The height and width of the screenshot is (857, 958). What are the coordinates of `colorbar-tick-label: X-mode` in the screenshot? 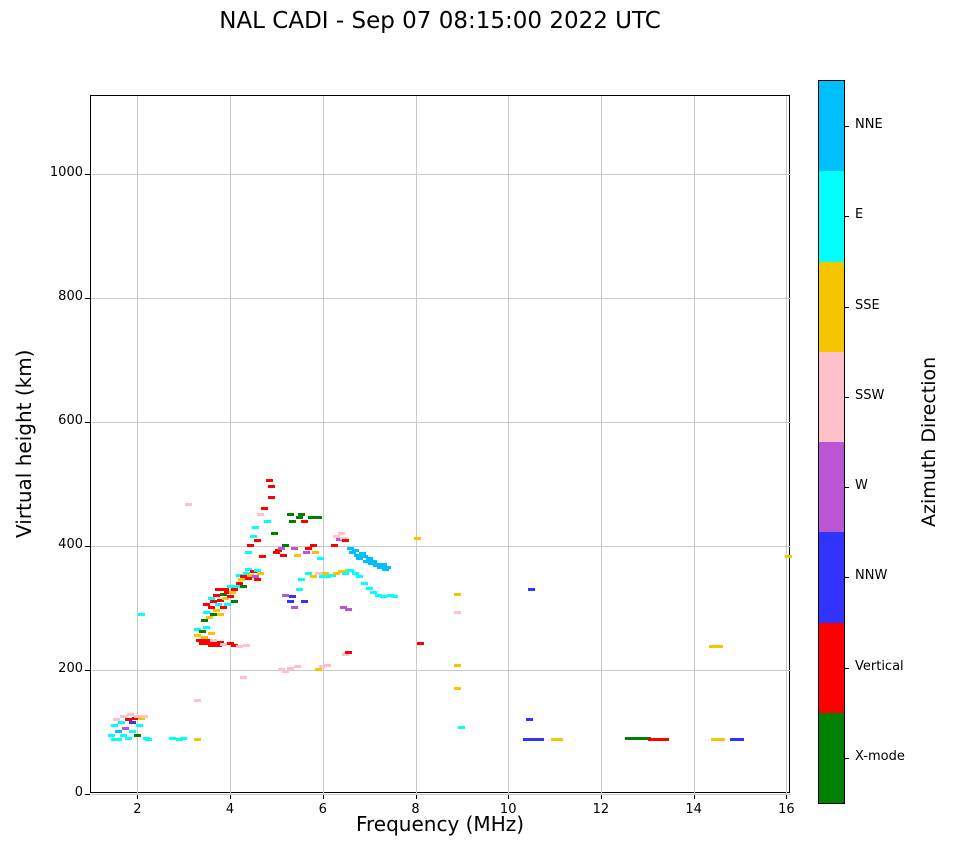 It's located at (880, 756).